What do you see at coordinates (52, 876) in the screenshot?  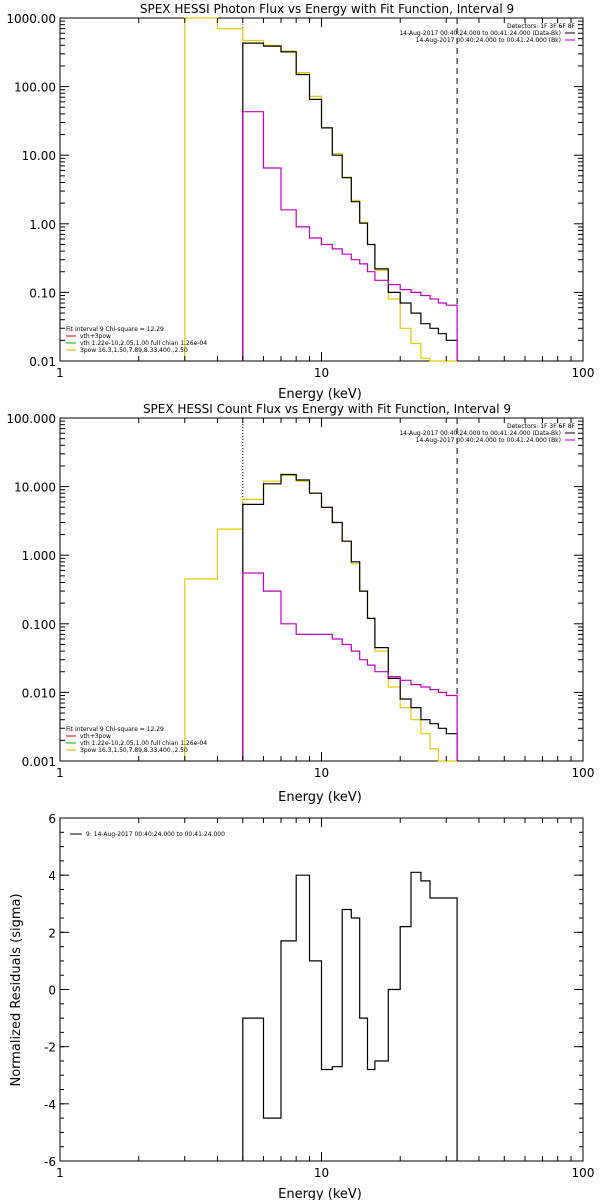 I see `y-tick-label: 4` at bounding box center [52, 876].